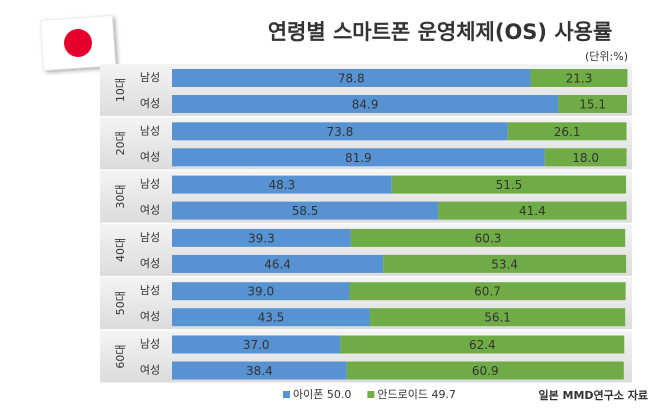 The image size is (658, 411). I want to click on value-label: 81.9, so click(358, 158).